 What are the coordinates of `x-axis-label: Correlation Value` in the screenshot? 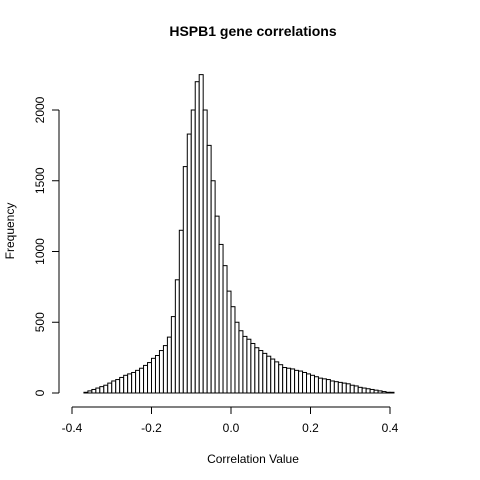 It's located at (253, 459).